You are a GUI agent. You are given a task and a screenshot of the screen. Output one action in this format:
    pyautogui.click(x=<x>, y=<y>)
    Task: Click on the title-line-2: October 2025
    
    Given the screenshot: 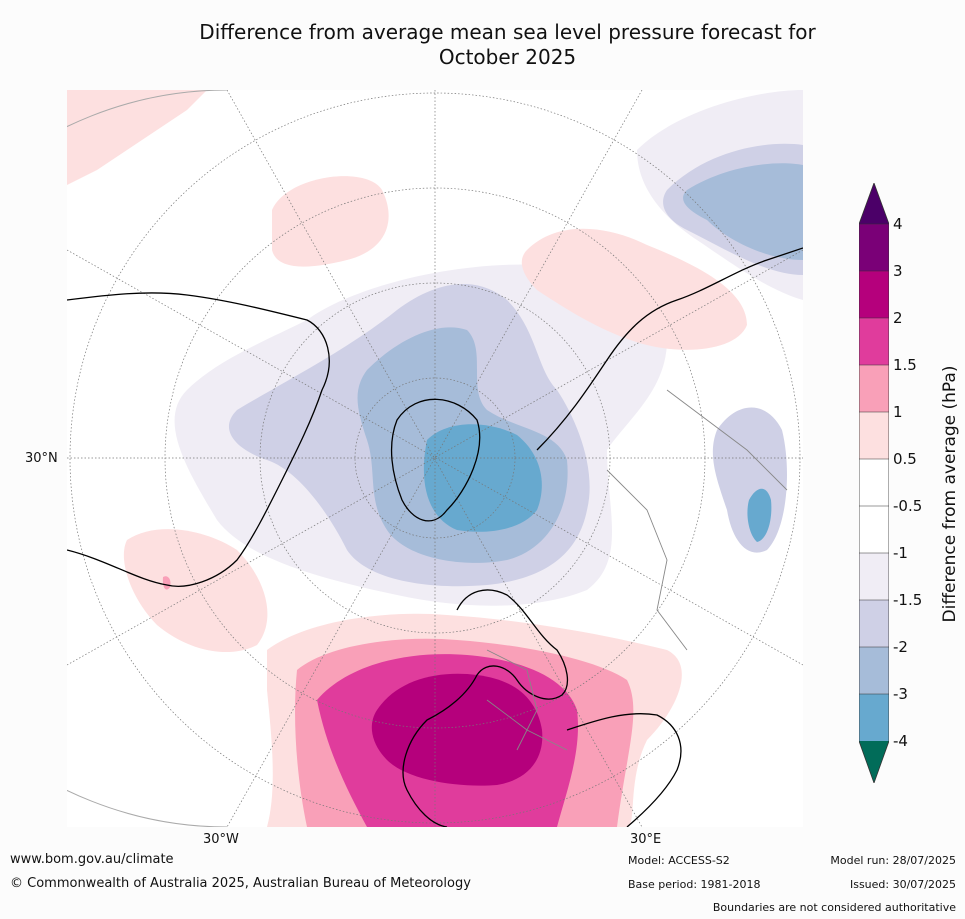 What is the action you would take?
    pyautogui.click(x=507, y=57)
    